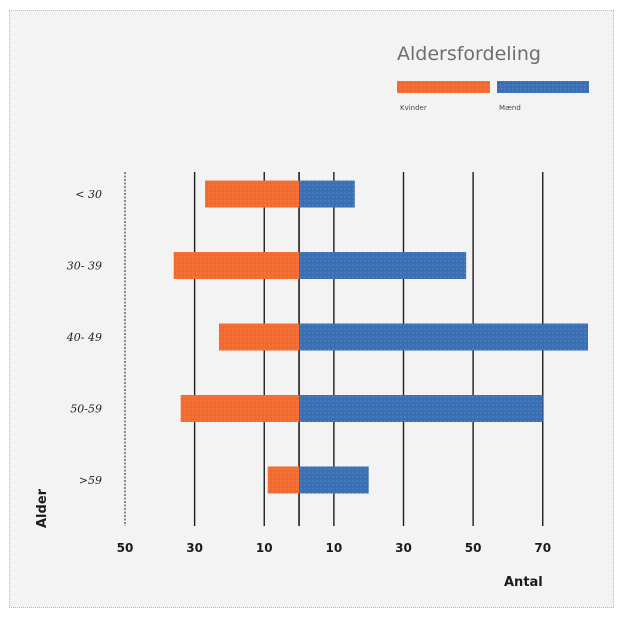  I want to click on x-tick-label-4: 30, so click(403, 548).